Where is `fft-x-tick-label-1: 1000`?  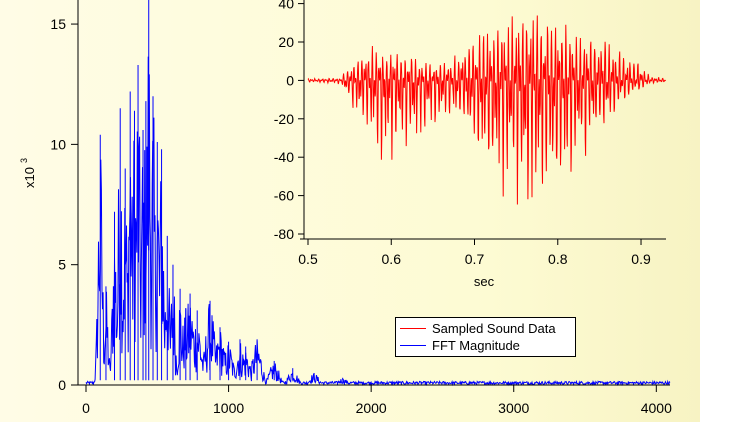
fft-x-tick-label-1: 1000 is located at coordinates (228, 408).